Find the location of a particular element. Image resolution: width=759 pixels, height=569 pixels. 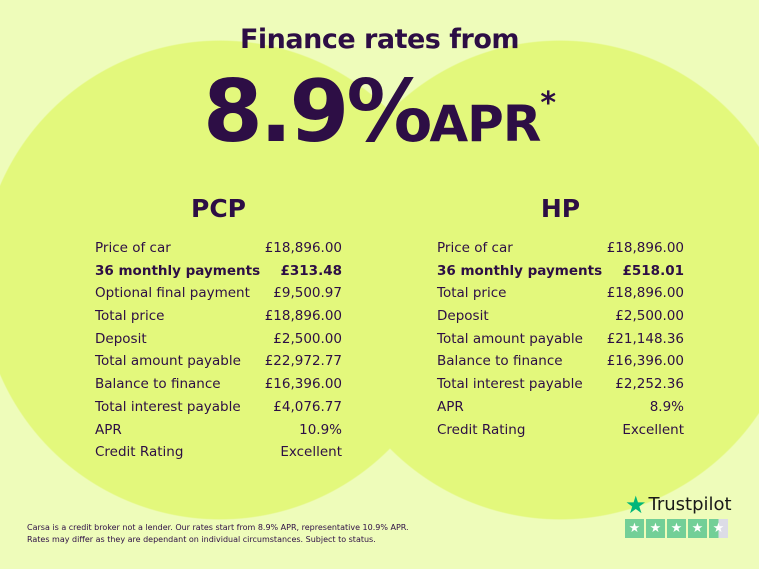

apr-label: APR is located at coordinates (485, 124).